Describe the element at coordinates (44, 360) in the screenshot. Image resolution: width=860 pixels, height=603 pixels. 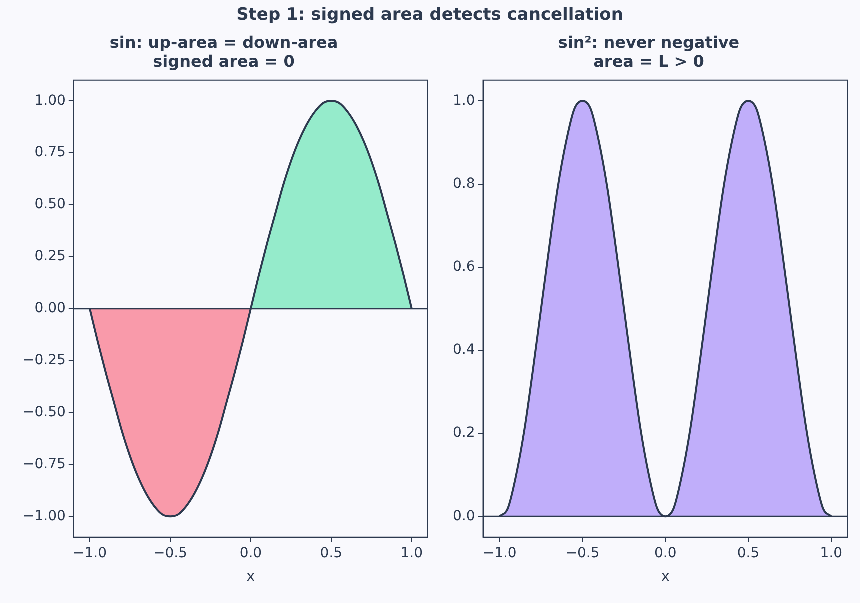
I see `y-tick-label: −0.25` at that location.